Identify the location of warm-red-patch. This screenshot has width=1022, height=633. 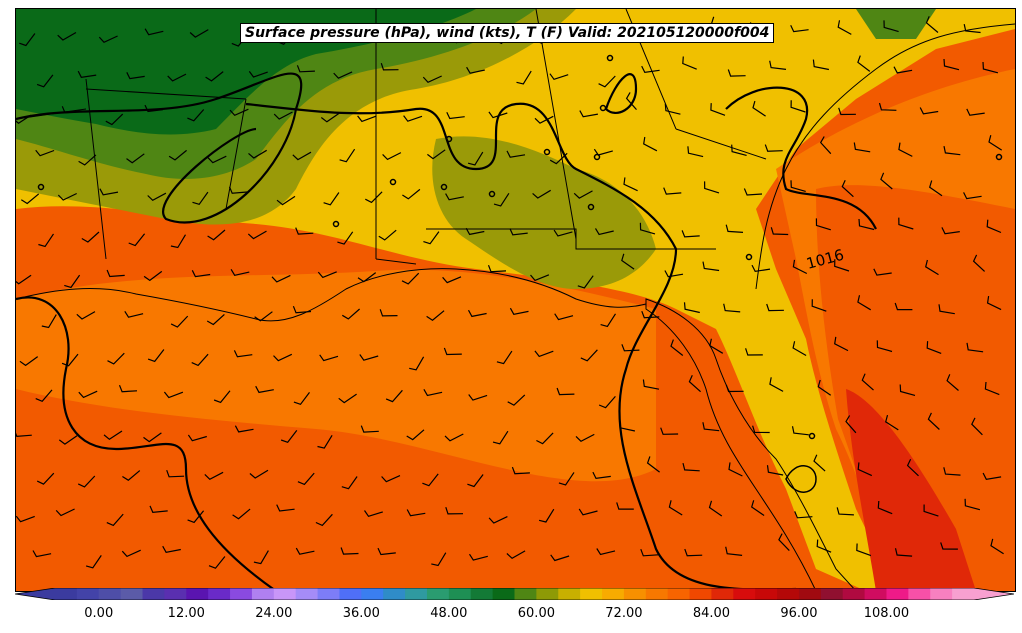
(911, 490).